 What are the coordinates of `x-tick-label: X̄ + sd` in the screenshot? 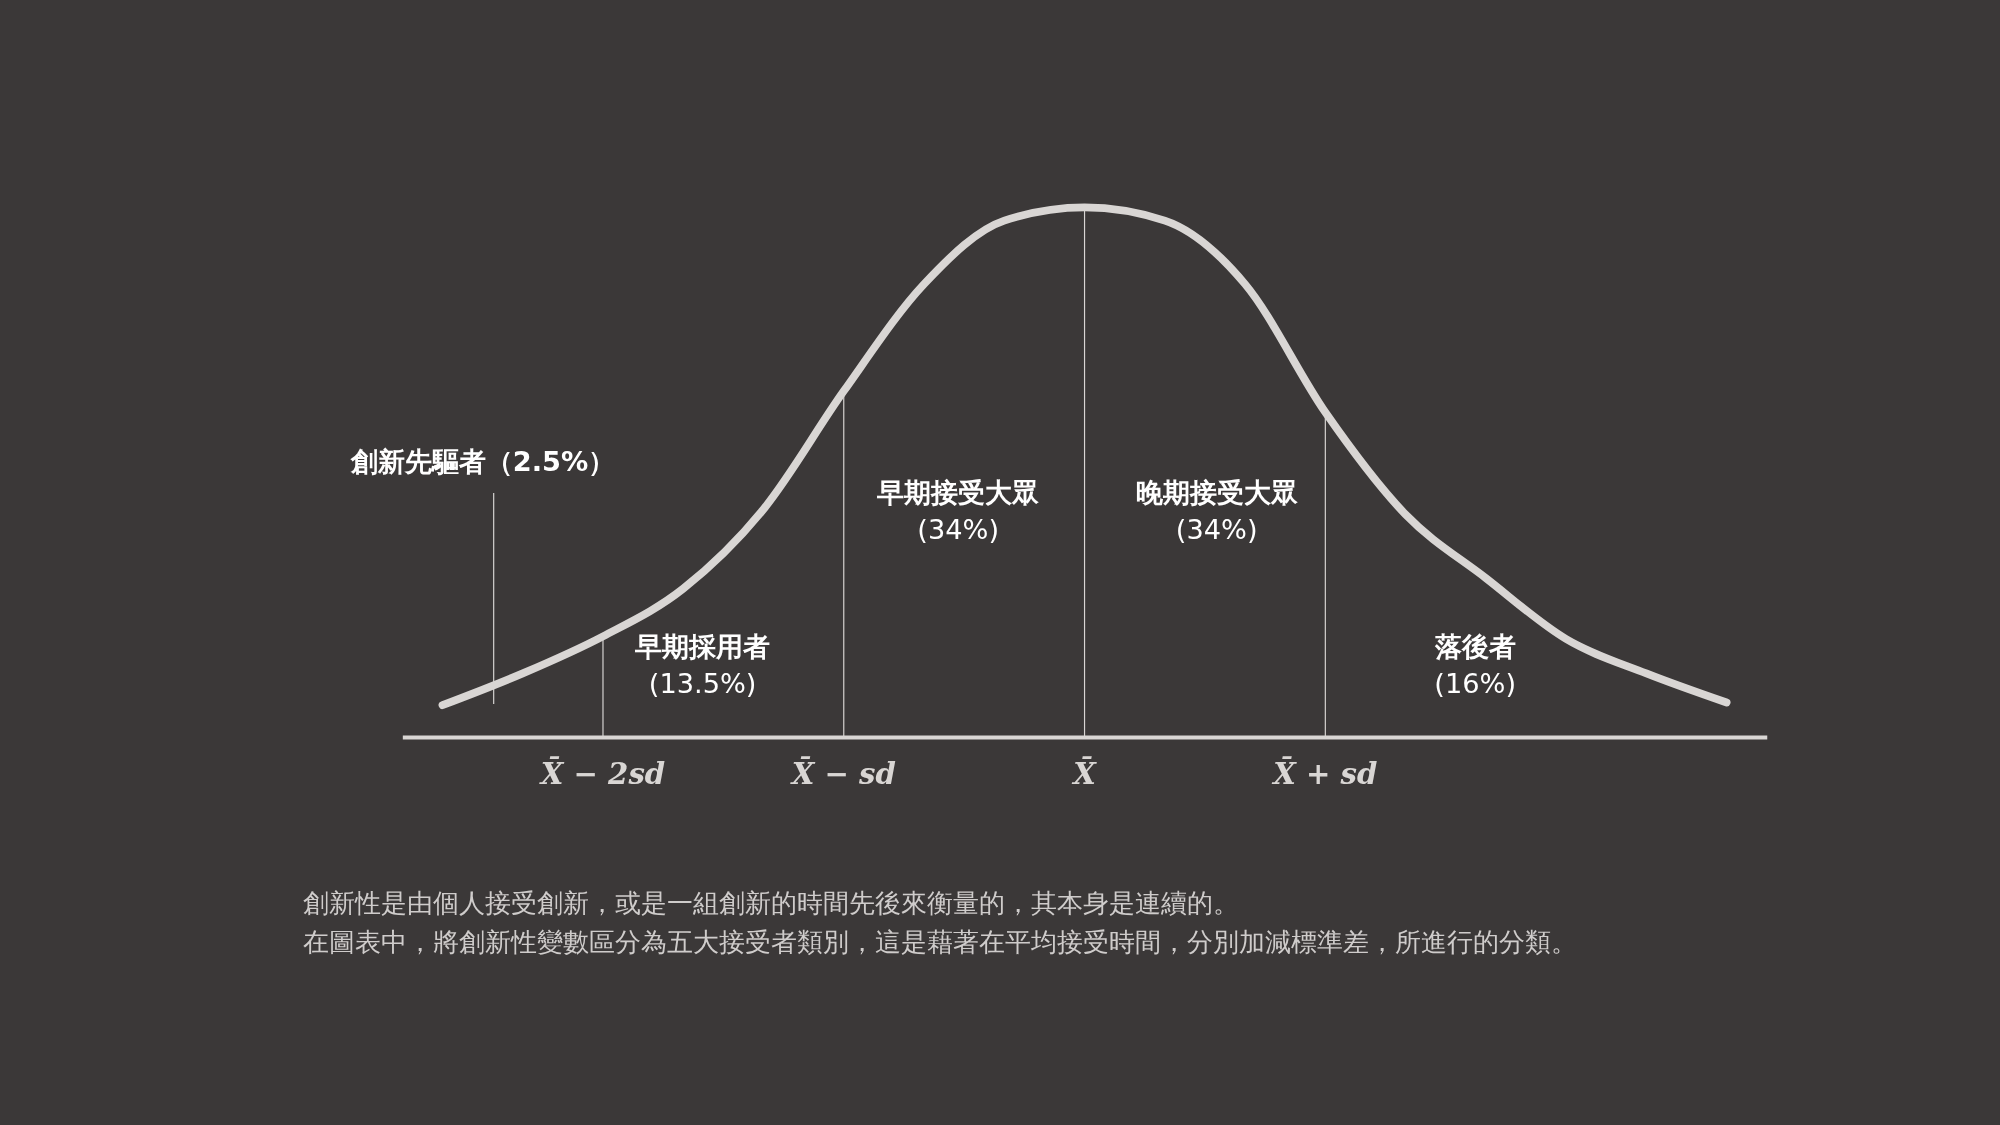 It's located at (1324, 773).